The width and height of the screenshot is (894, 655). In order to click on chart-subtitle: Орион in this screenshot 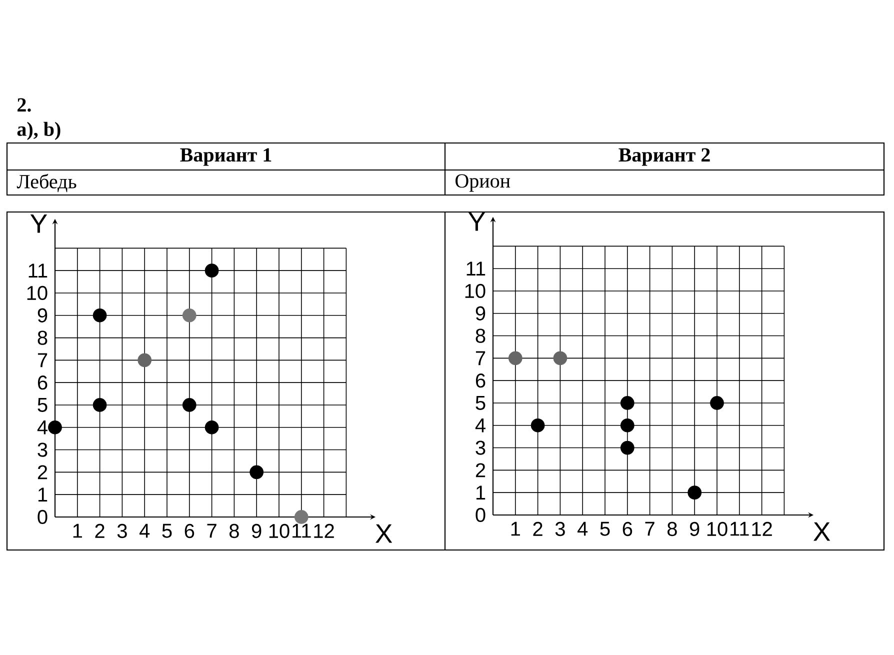, I will do `click(483, 183)`.